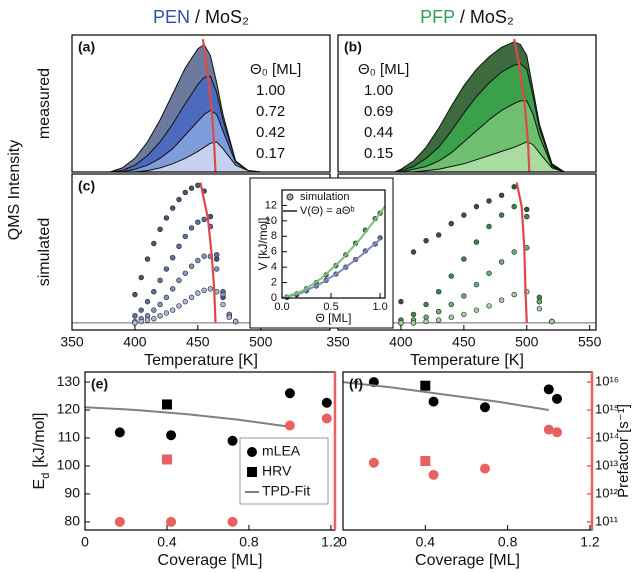 Image resolution: width=633 pixels, height=573 pixels. What do you see at coordinates (331, 542) in the screenshot?
I see `x-tick-label: 1.2` at bounding box center [331, 542].